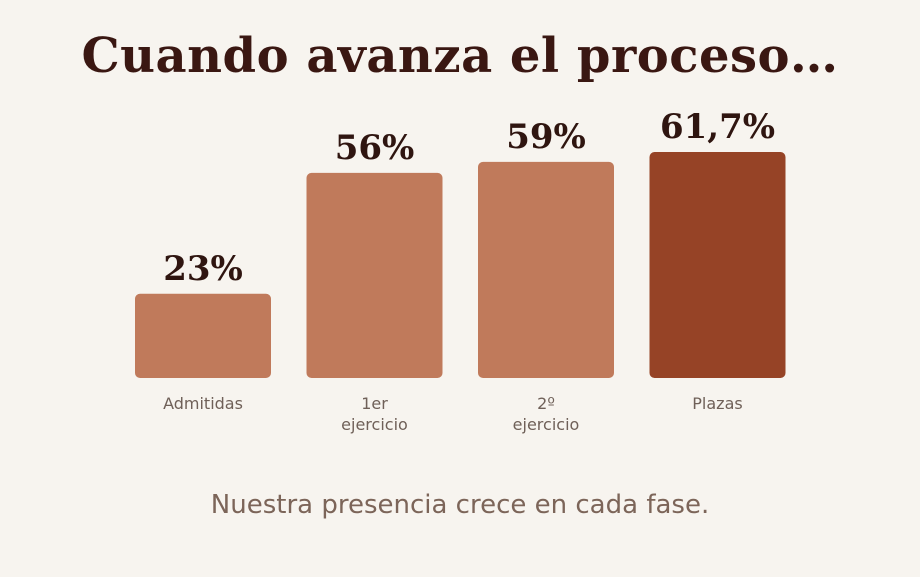  What do you see at coordinates (374, 414) in the screenshot?
I see `category-label-2: 1er ejercicio` at bounding box center [374, 414].